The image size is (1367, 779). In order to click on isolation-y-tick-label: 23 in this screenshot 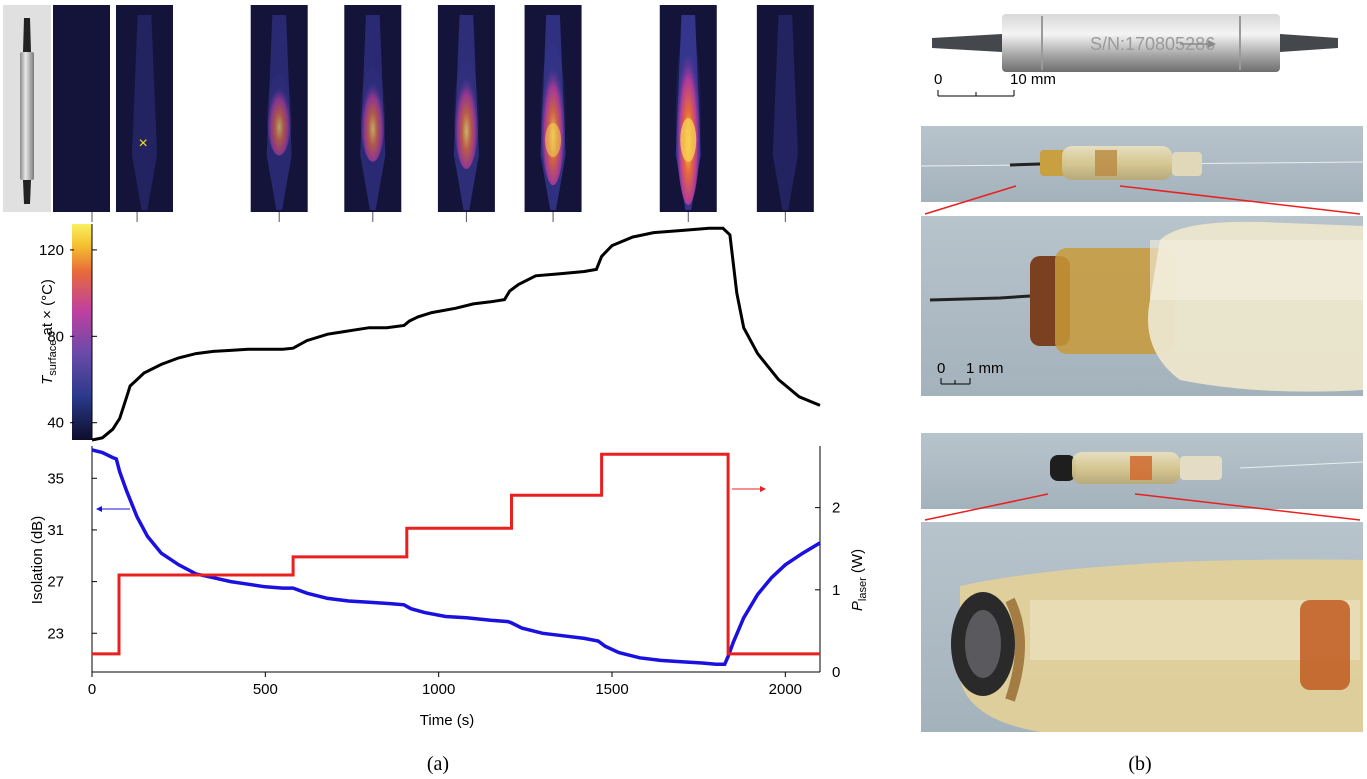, I will do `click(55, 633)`.